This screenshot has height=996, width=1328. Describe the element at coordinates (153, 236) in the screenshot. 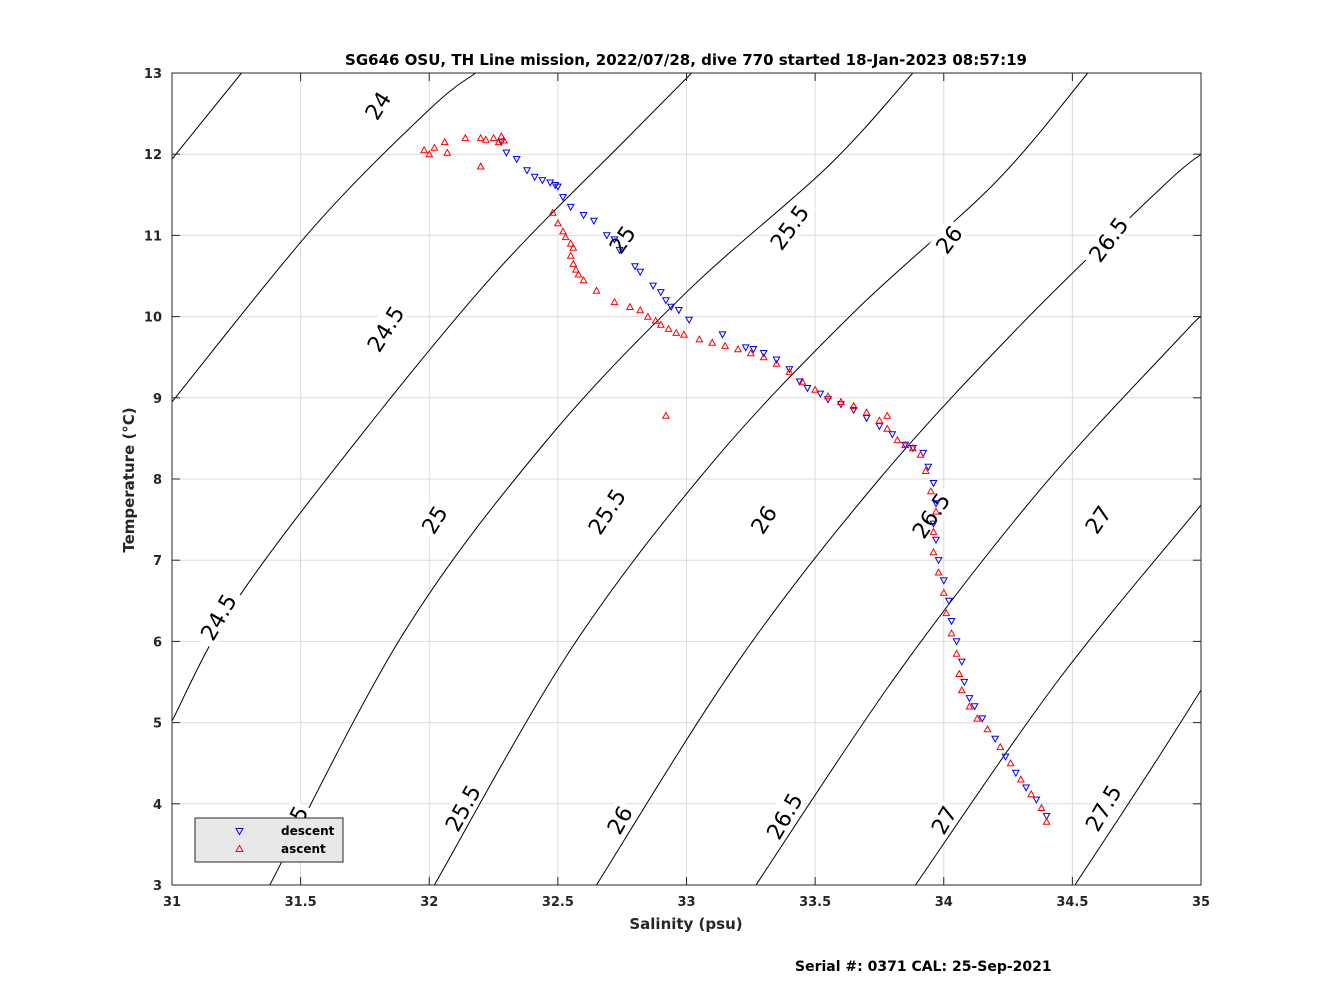

I see `y-tick-label: 11` at that location.